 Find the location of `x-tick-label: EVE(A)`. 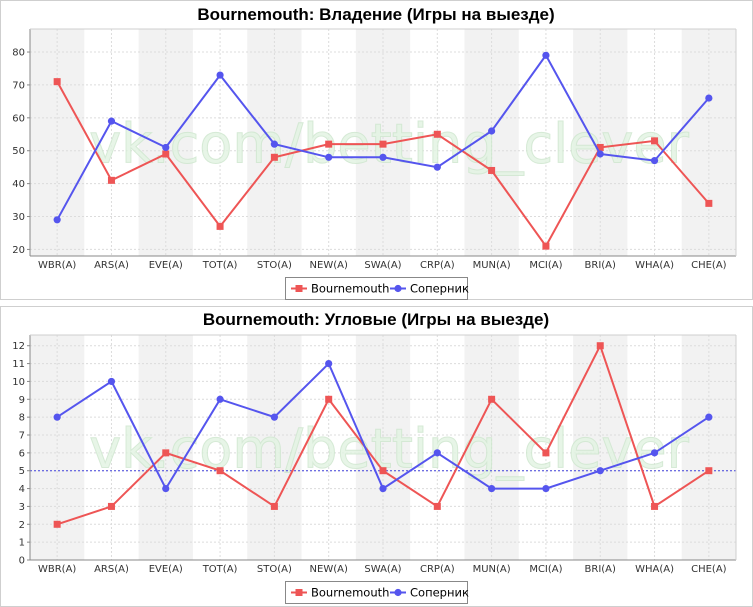

x-tick-label: EVE(A) is located at coordinates (166, 265).